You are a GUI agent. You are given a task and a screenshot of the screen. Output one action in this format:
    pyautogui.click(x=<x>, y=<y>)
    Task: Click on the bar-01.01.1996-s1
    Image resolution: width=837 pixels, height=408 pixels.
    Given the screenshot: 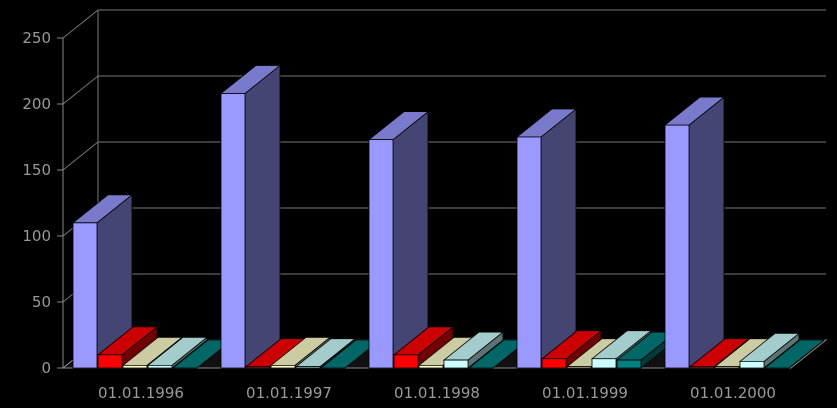 What is the action you would take?
    pyautogui.click(x=127, y=347)
    